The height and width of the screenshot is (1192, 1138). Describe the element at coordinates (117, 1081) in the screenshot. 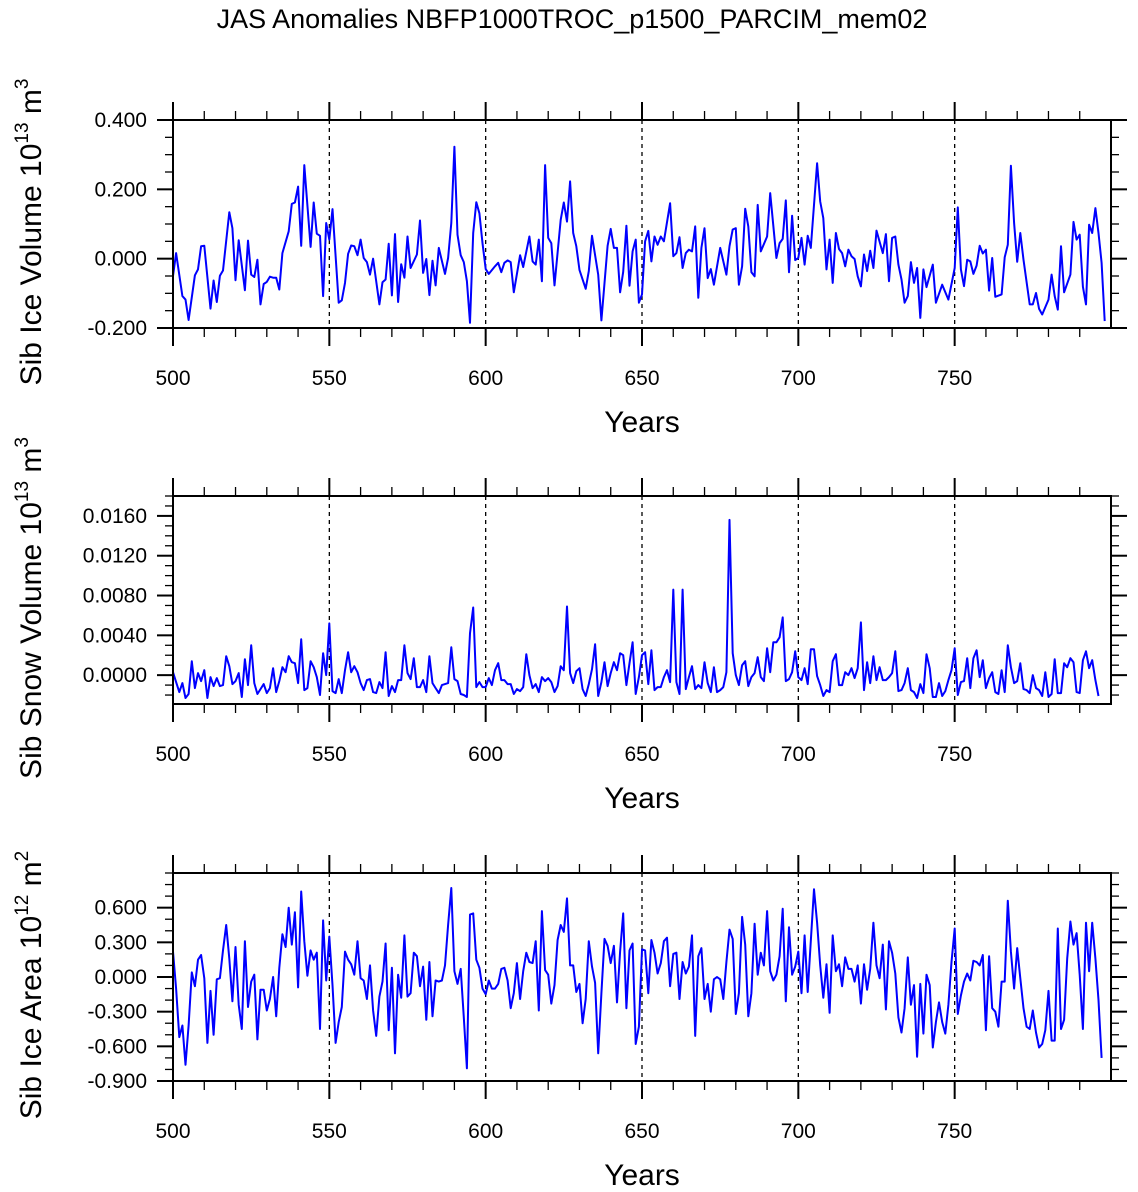

I see `y-tick-label: -0.900` at that location.